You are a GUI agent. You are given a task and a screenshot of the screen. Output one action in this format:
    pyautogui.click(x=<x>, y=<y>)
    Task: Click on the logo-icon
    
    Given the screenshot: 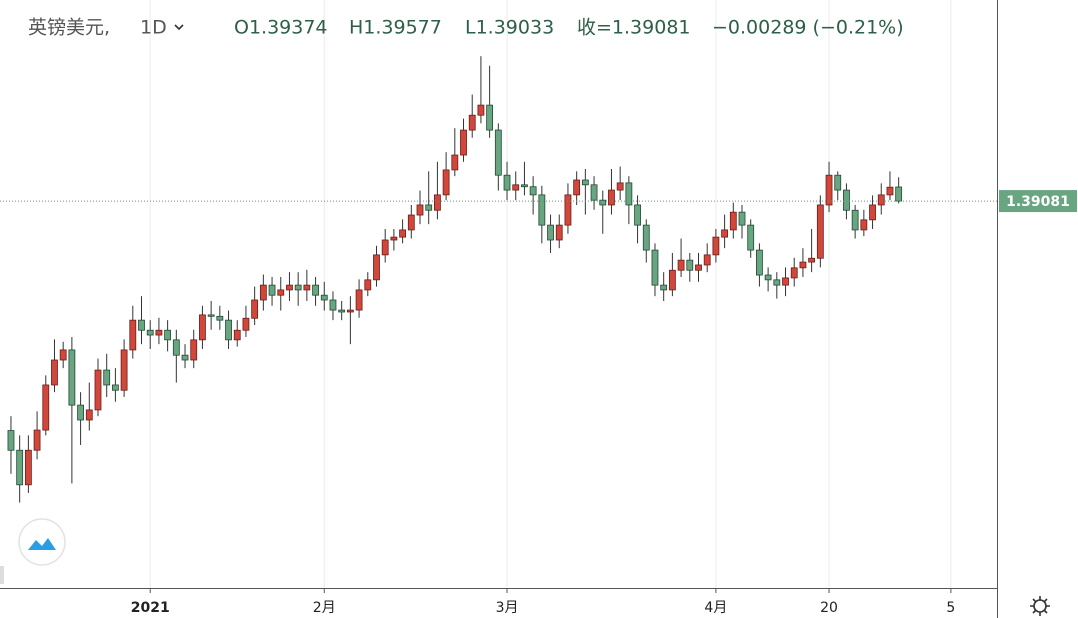 What is the action you would take?
    pyautogui.click(x=42, y=544)
    